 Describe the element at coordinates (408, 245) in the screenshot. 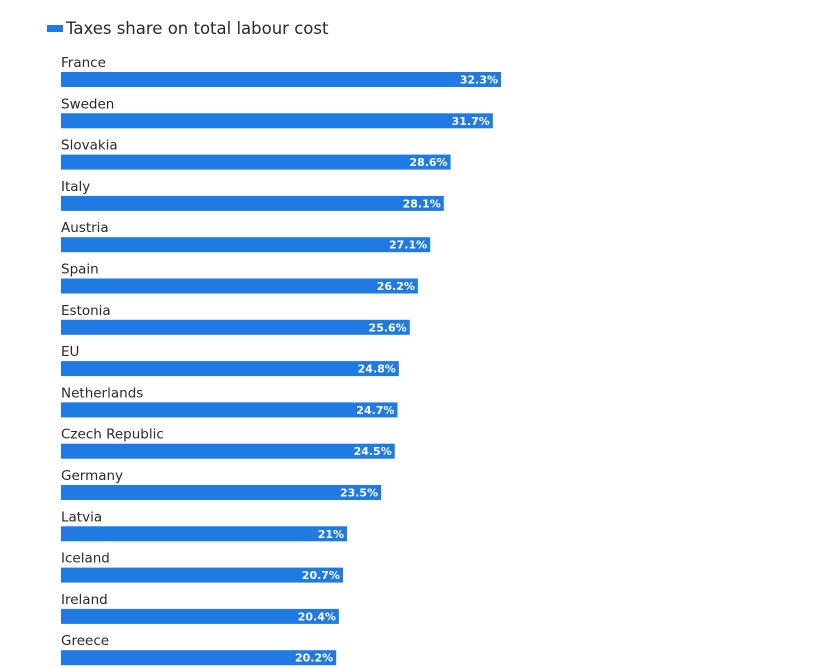

I see `value-label: 27.1%` at that location.